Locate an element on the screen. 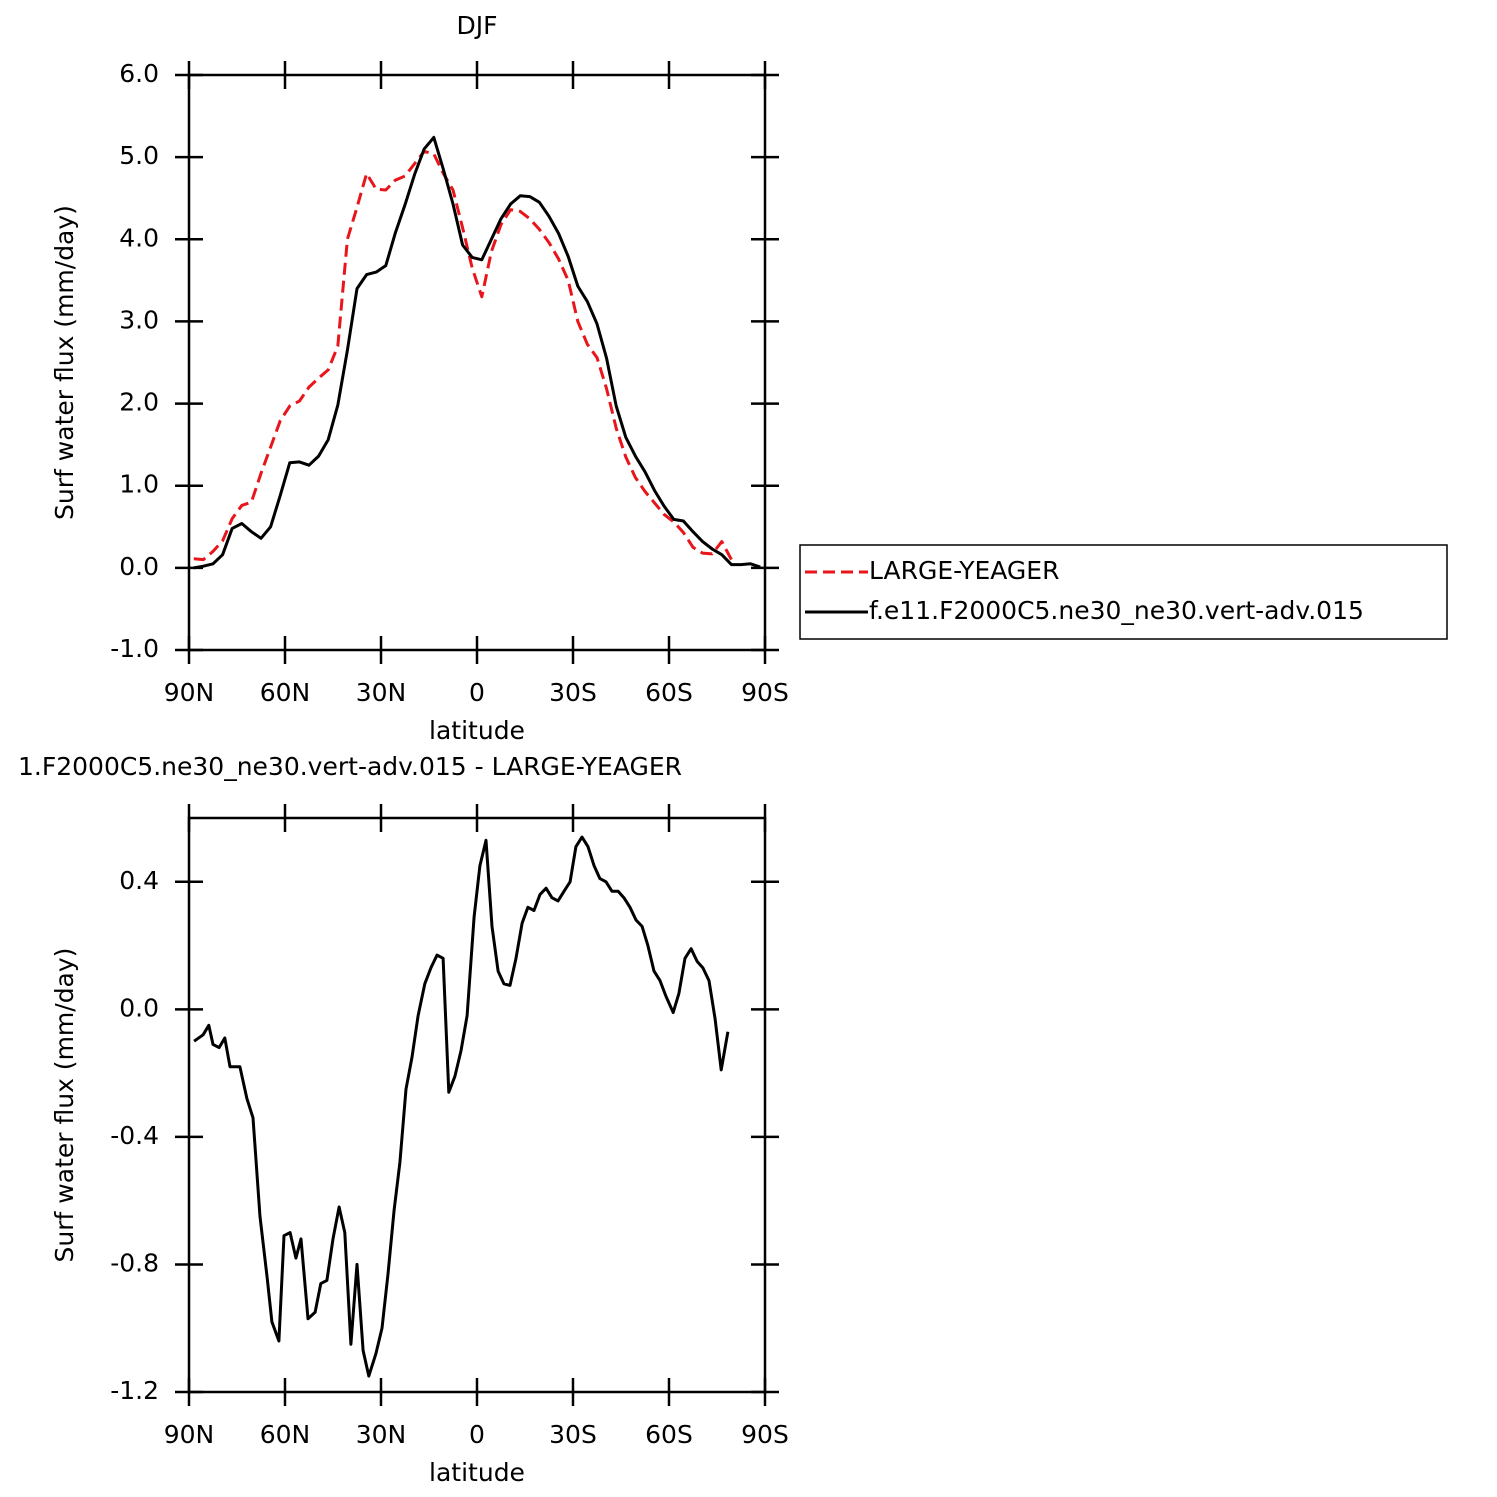 This screenshot has width=1497, height=1497. y-tick-label: -0.4 is located at coordinates (134, 1135).